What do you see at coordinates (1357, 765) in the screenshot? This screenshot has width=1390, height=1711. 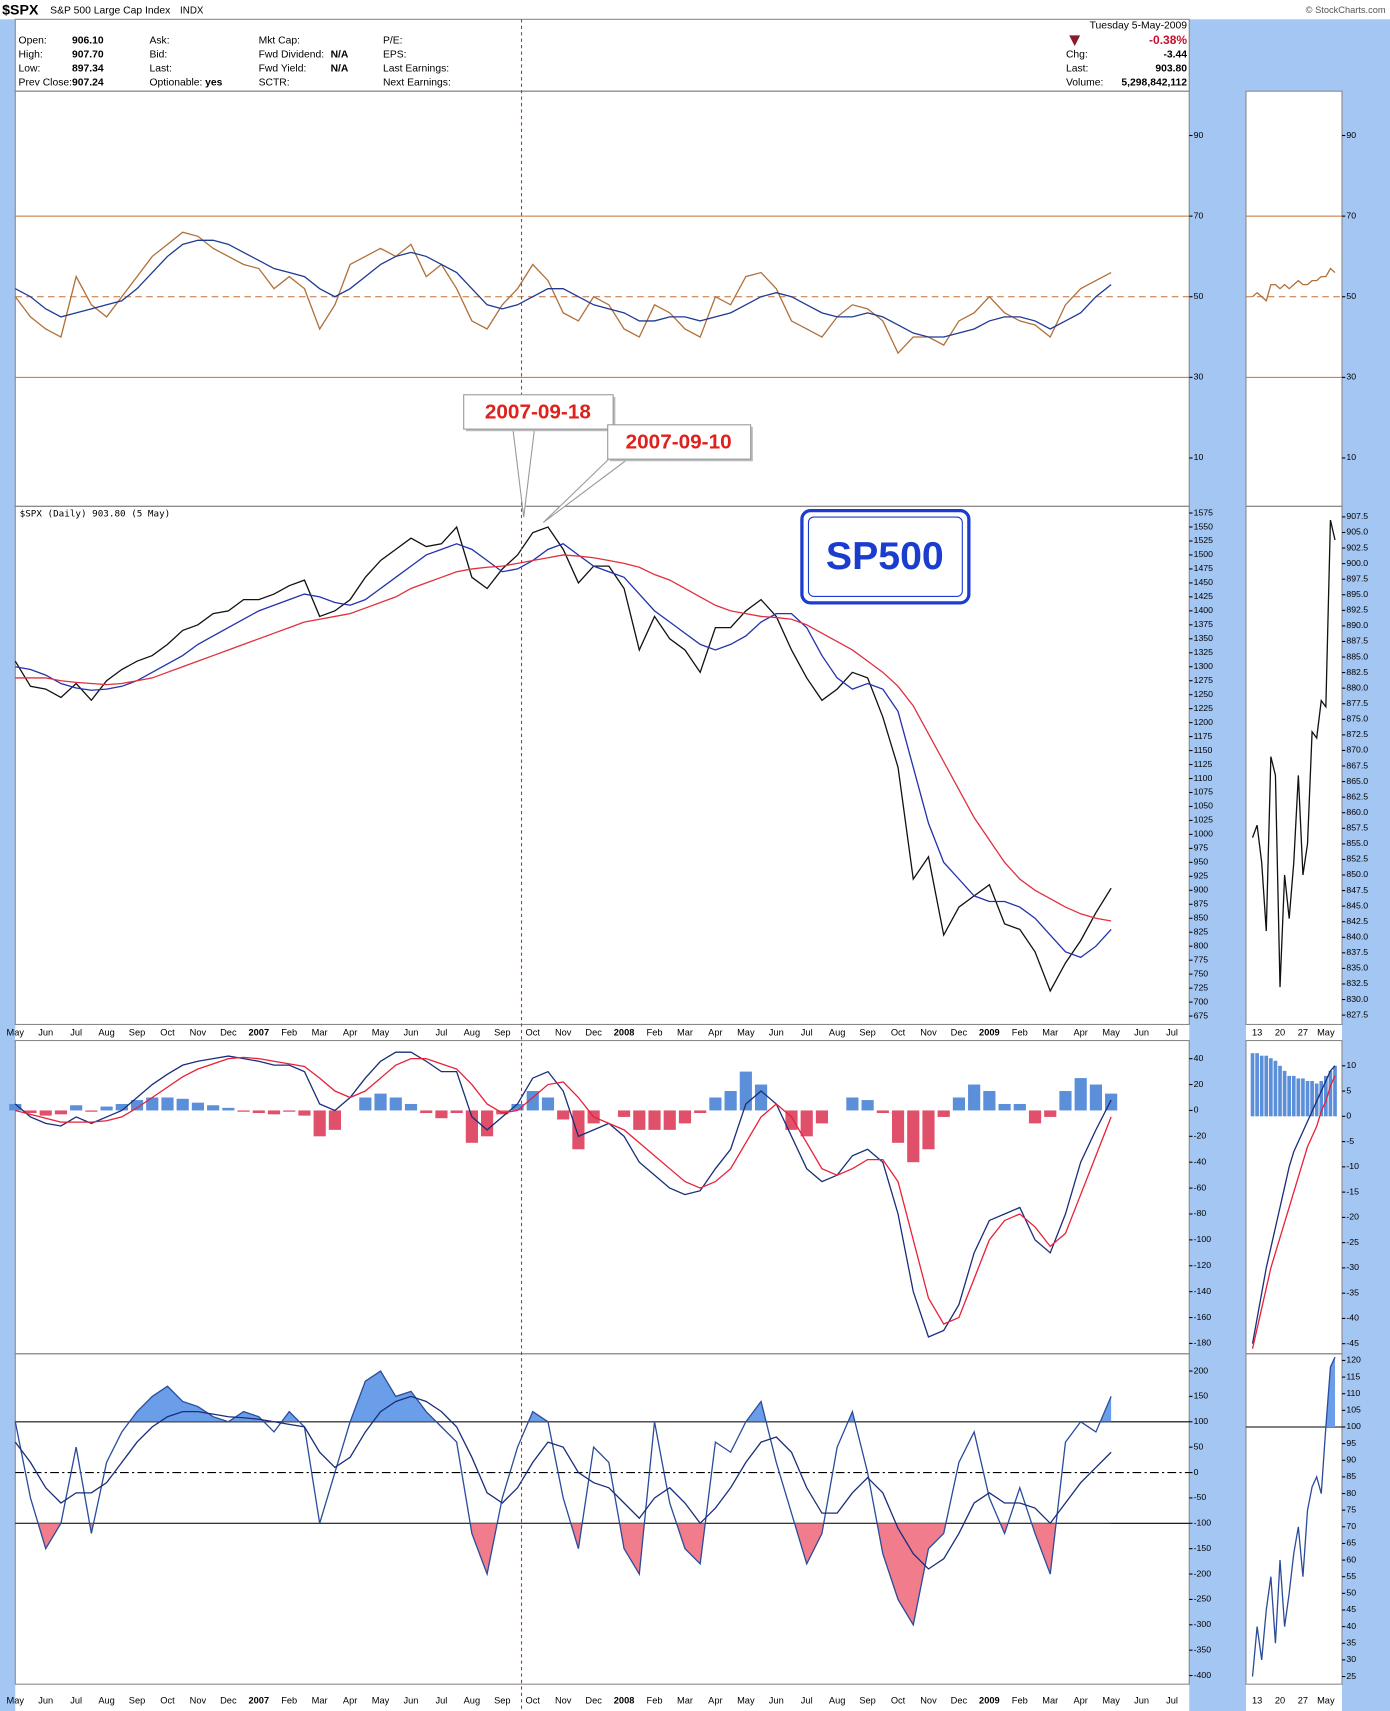 I see `y-tick-label: 867.5` at bounding box center [1357, 765].